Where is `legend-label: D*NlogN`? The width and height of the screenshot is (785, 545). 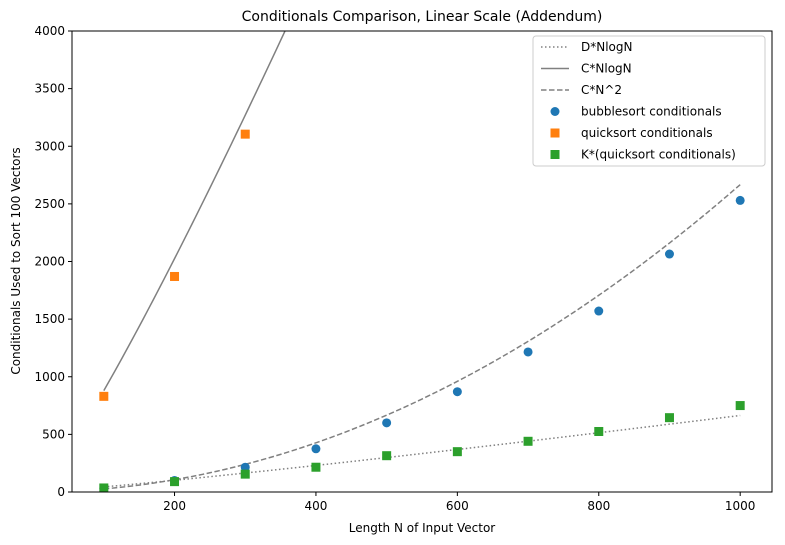 legend-label: D*NlogN is located at coordinates (607, 47).